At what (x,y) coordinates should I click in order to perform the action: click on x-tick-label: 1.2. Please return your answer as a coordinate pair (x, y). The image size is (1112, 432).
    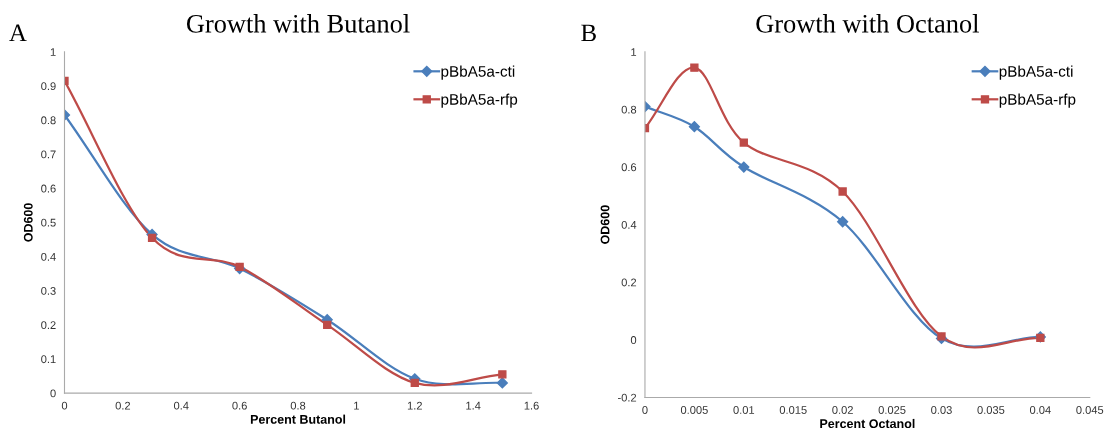
    Looking at the image, I should click on (414, 405).